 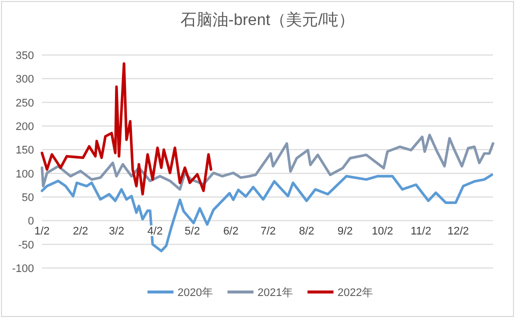 I want to click on x-tick-label: 2/2, so click(x=80, y=232).